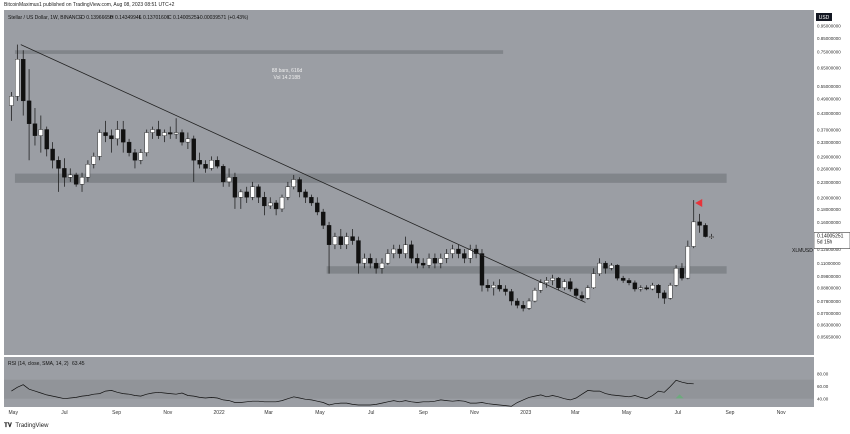 The width and height of the screenshot is (850, 434). I want to click on y-tick-label: 0.05650000, so click(829, 337).